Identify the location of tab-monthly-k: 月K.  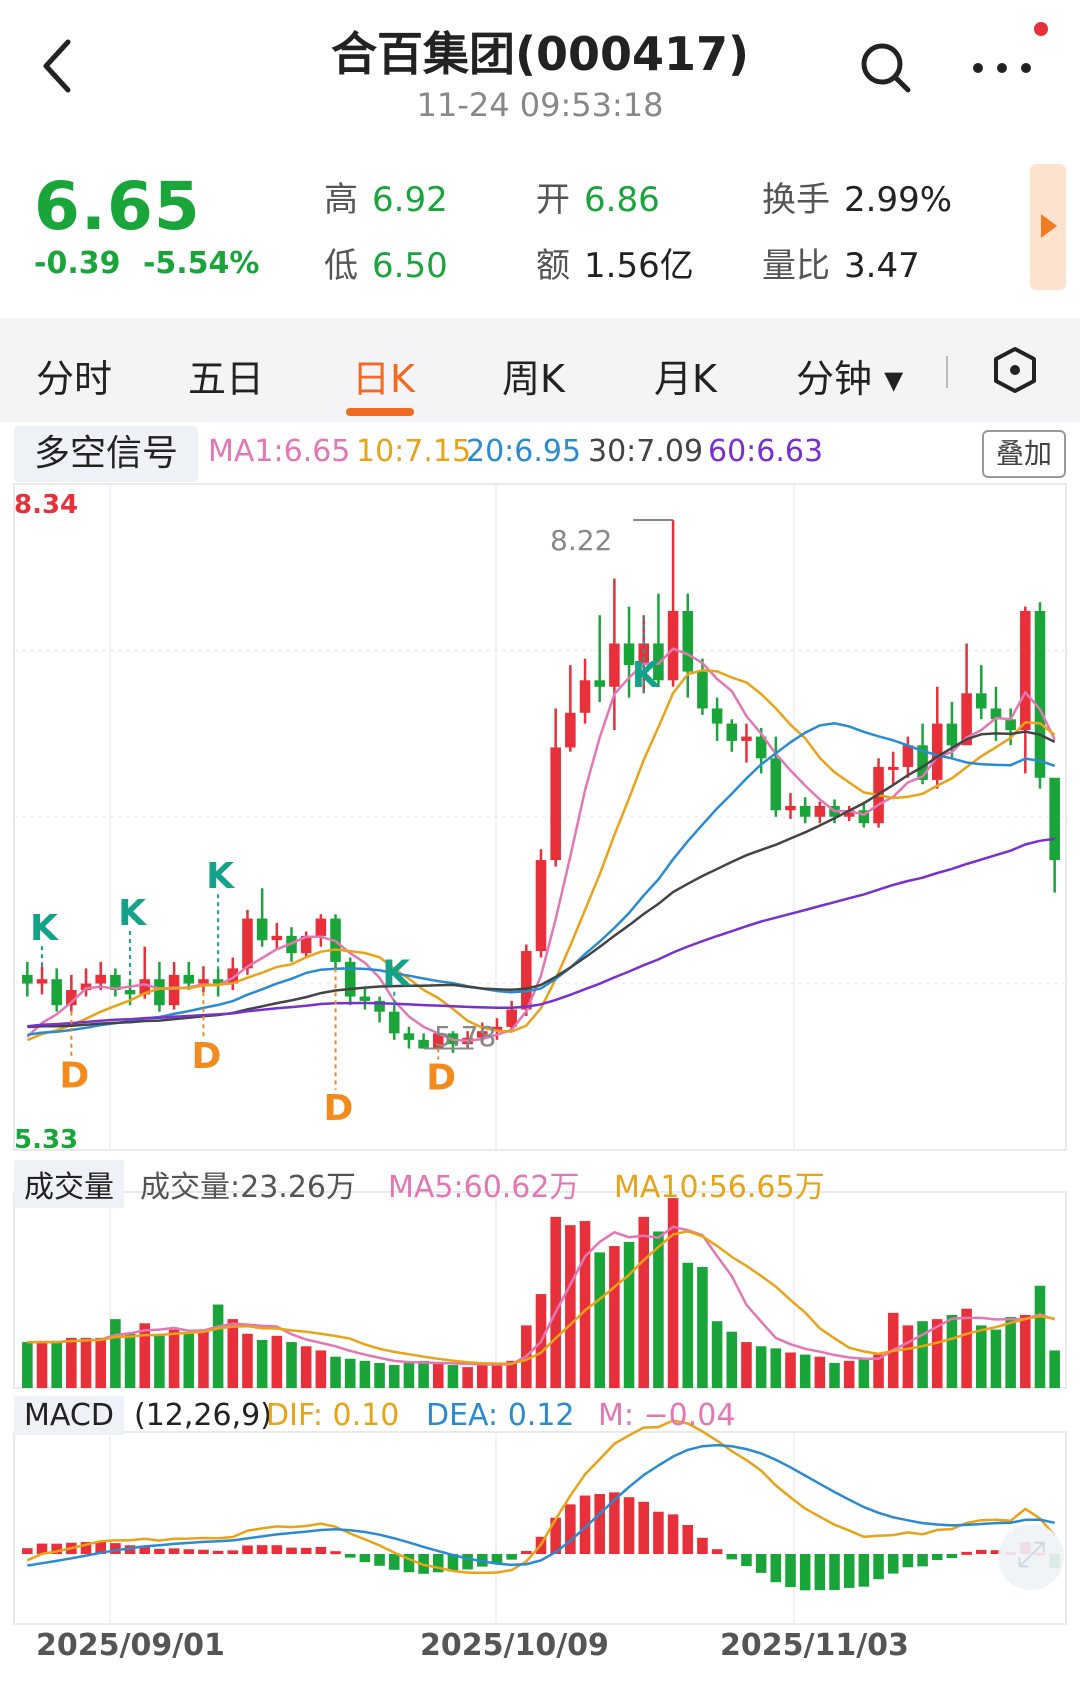
(685, 379).